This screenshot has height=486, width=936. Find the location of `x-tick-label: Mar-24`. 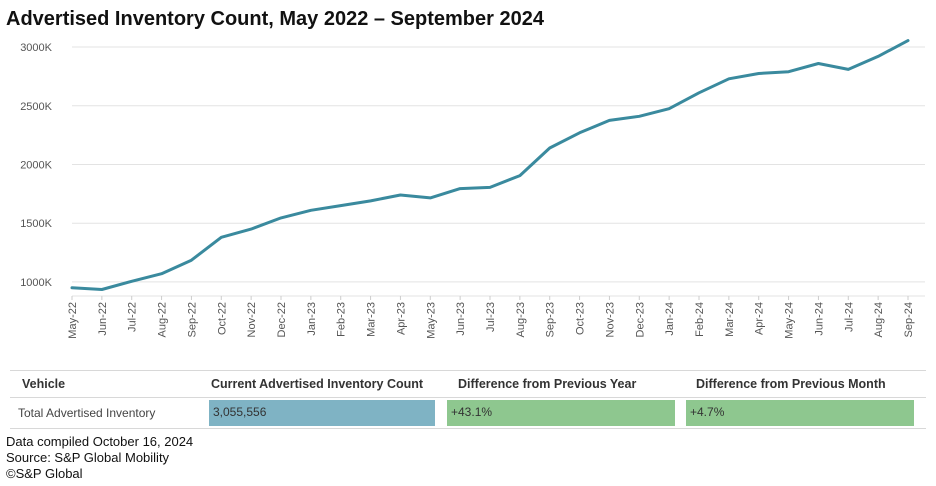

x-tick-label: Mar-24 is located at coordinates (730, 319).